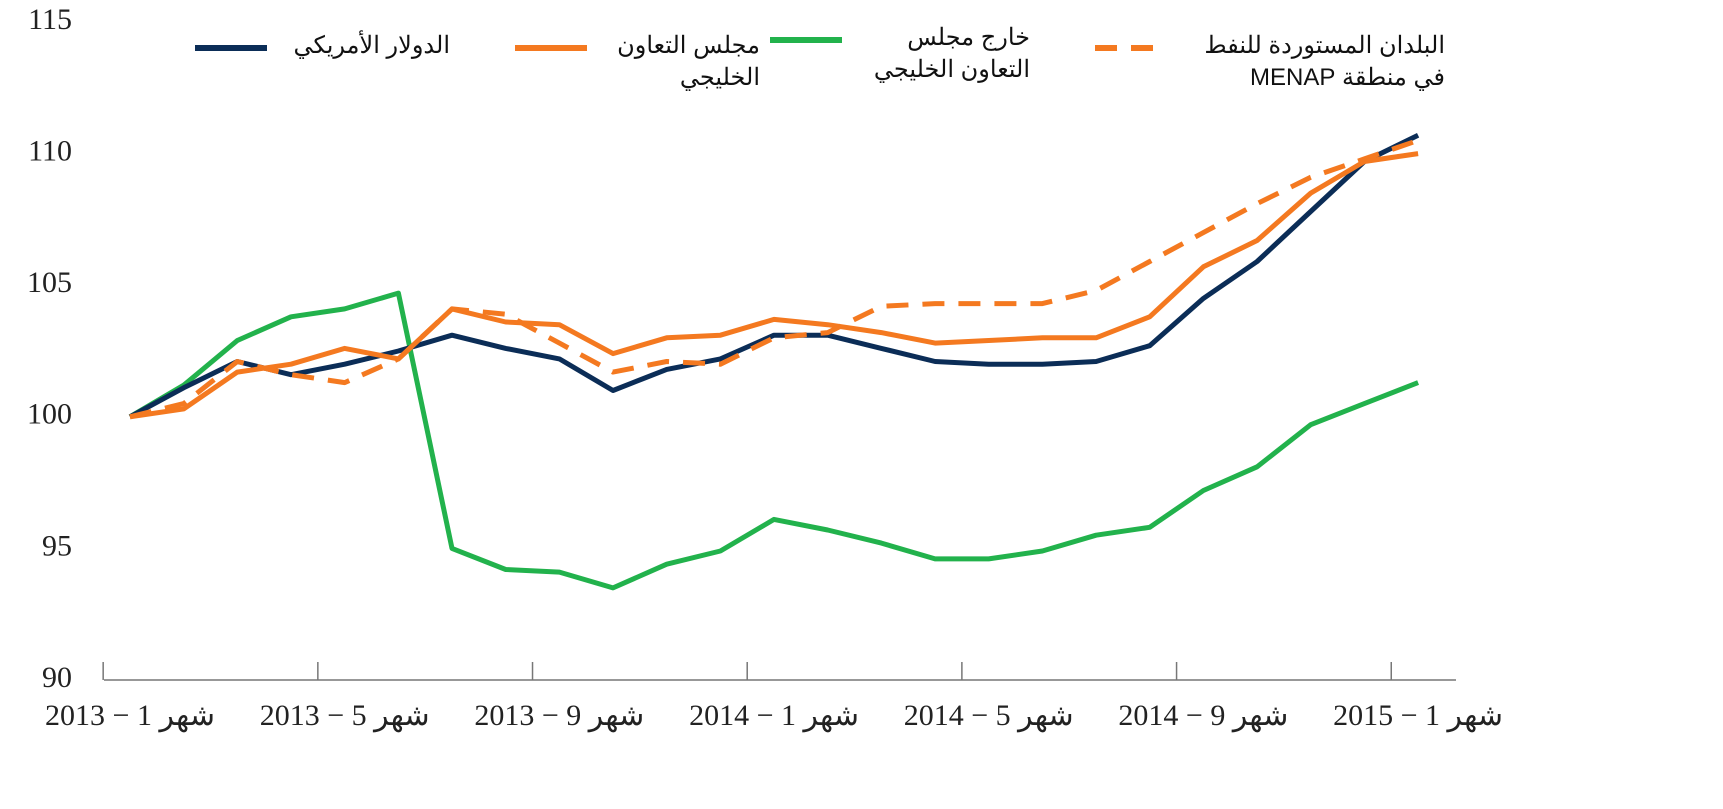  I want to click on legend-label: مجلس التعاون الخليجي, so click(688, 61).